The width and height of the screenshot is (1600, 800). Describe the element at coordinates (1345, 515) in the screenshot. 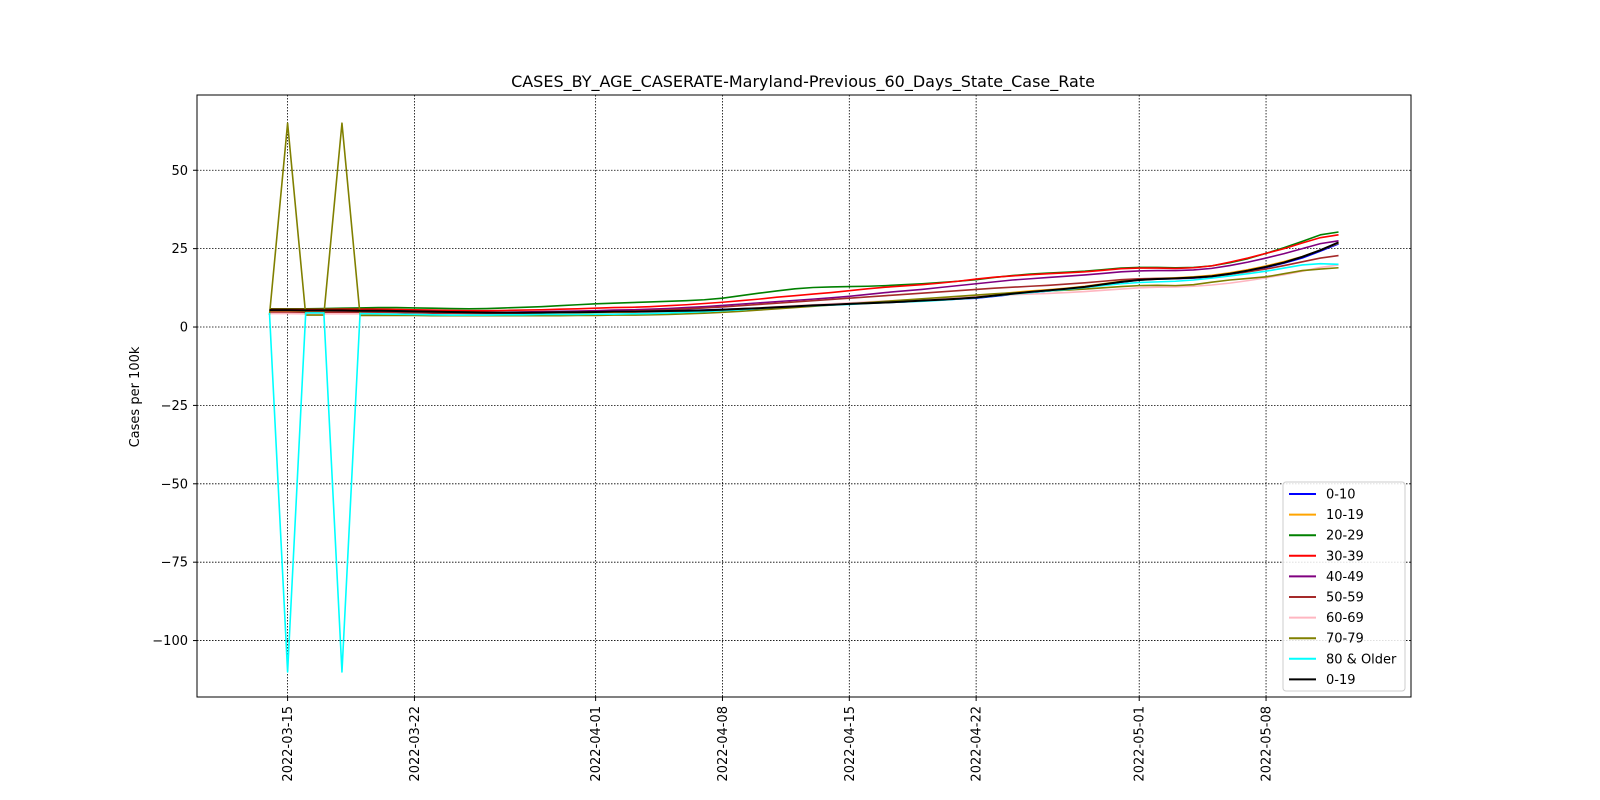

I see `legend-label: 10-19` at that location.